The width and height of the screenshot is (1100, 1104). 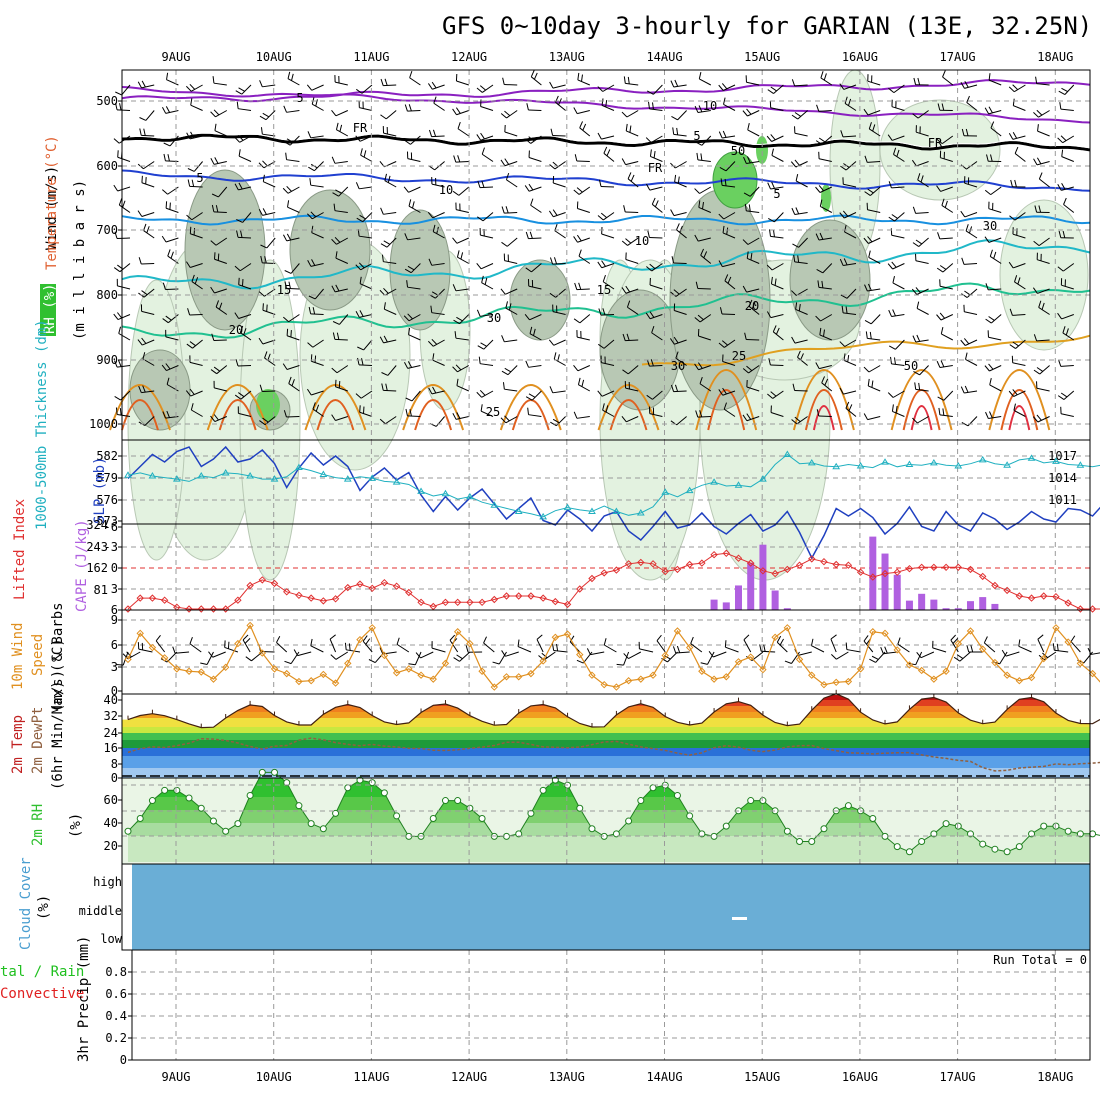 I want to click on date-label-top: 12AUG, so click(x=469, y=57).